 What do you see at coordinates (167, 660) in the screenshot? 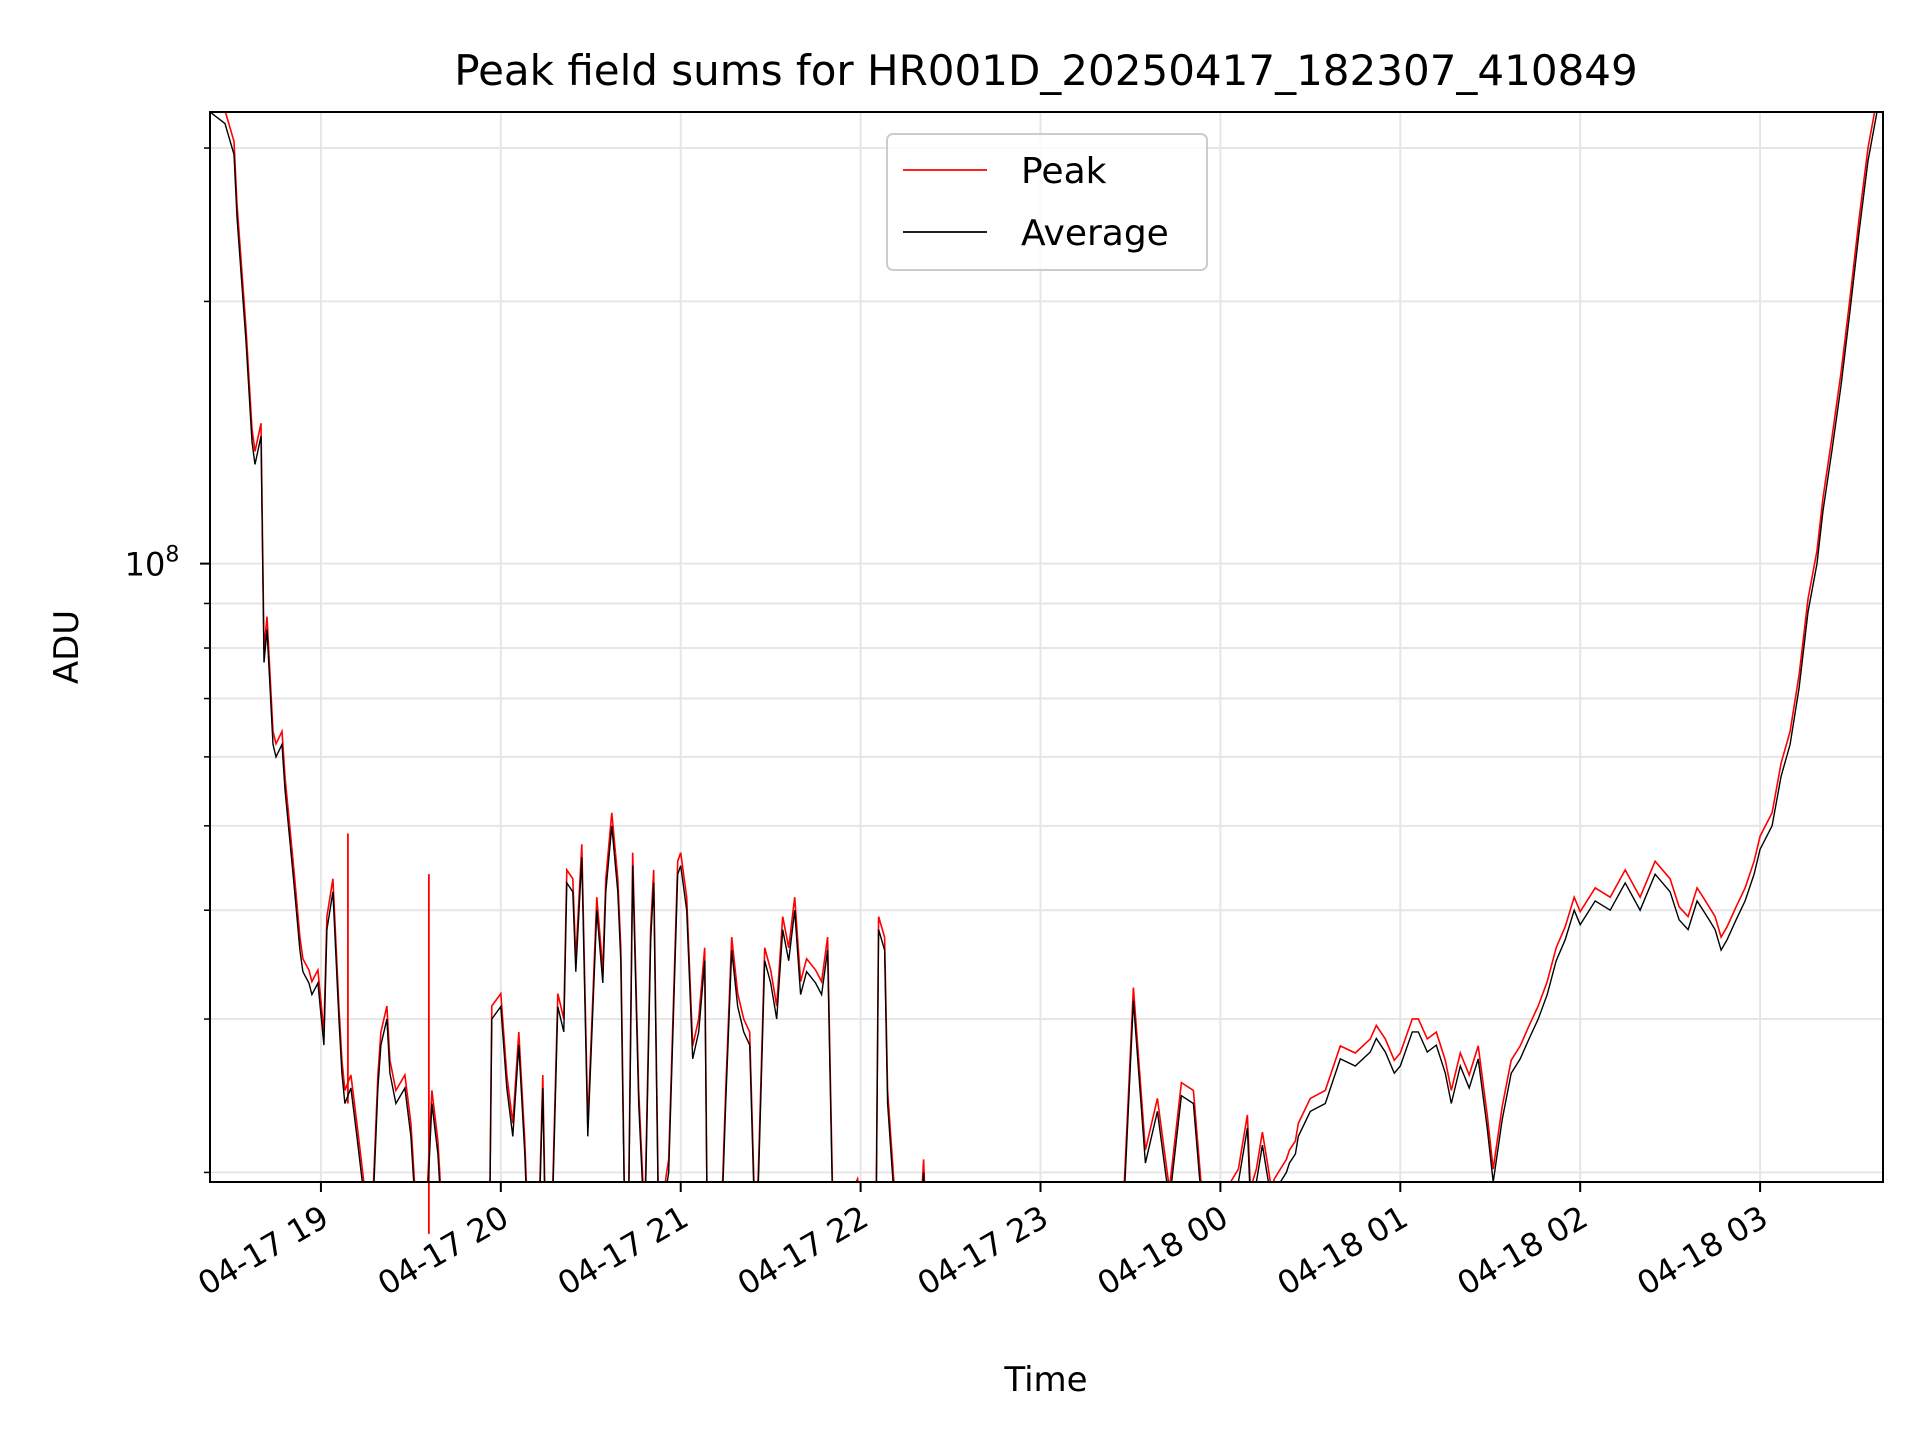
I see `y-axis: 108` at bounding box center [167, 660].